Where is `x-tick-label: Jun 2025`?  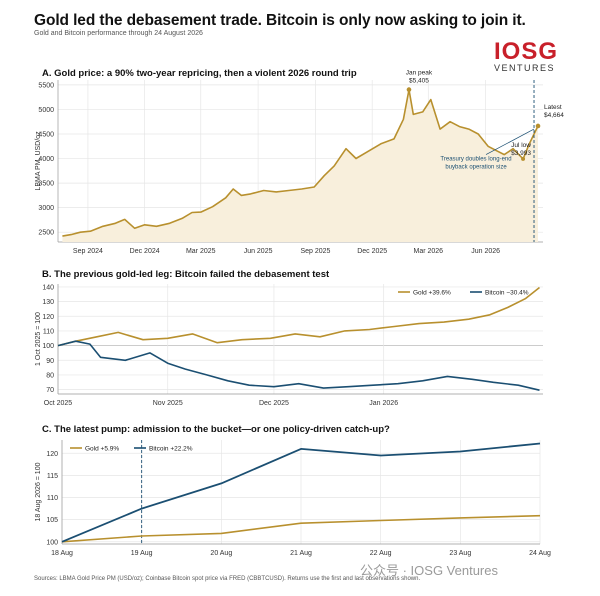
x-tick-label: Jun 2025 is located at coordinates (258, 251).